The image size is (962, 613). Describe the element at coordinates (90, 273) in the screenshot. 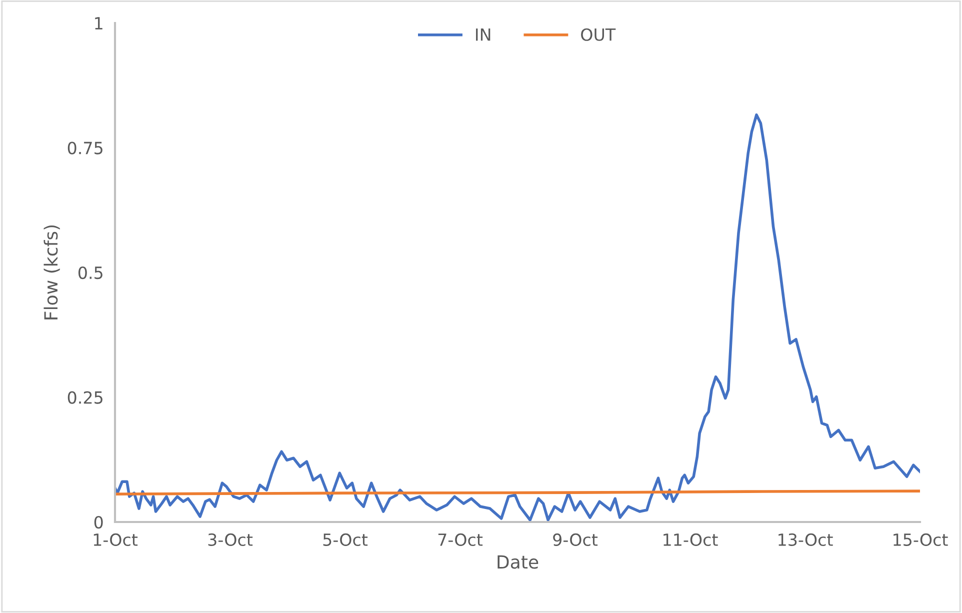

I see `y-tick-label: 0.5` at that location.